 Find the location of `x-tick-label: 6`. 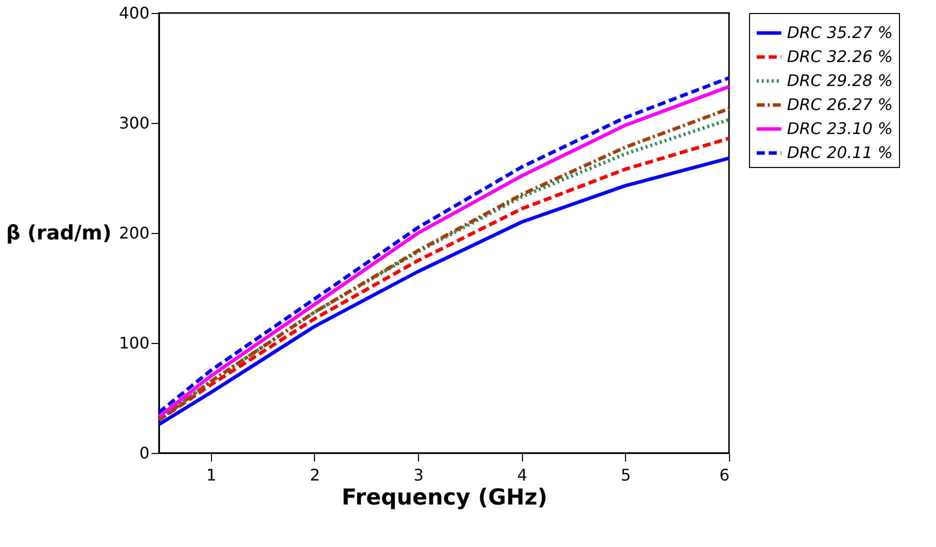

x-tick-label: 6 is located at coordinates (724, 475).